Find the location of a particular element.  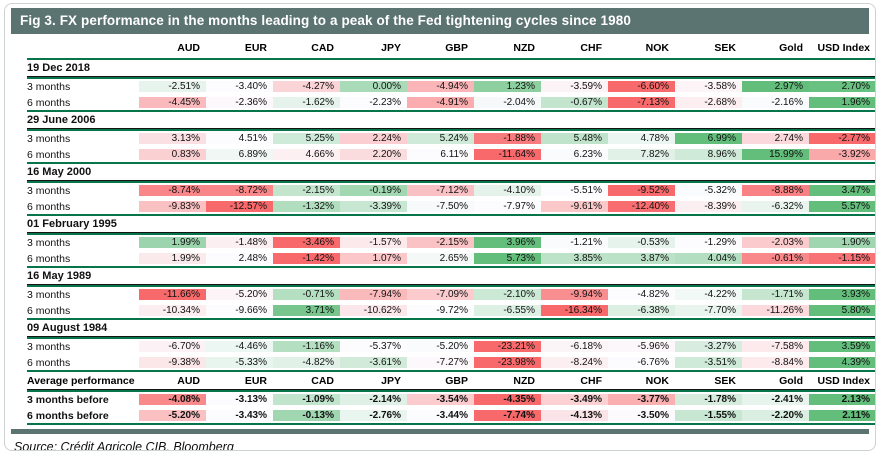

value-cell-chf: -8.24% is located at coordinates (574, 362).